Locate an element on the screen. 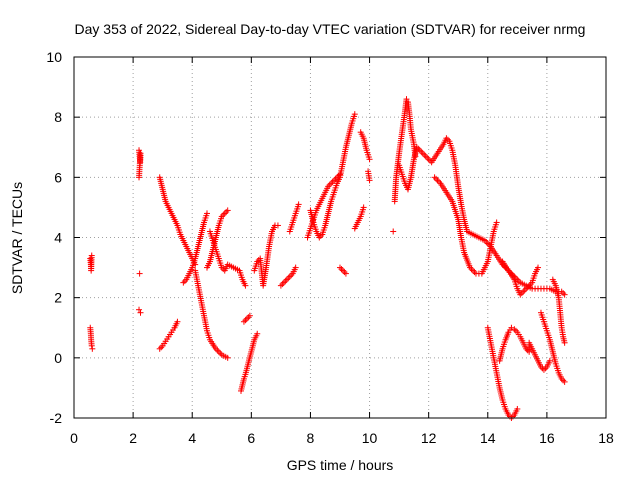  x-axis-label: GPS time / hours is located at coordinates (340, 465).